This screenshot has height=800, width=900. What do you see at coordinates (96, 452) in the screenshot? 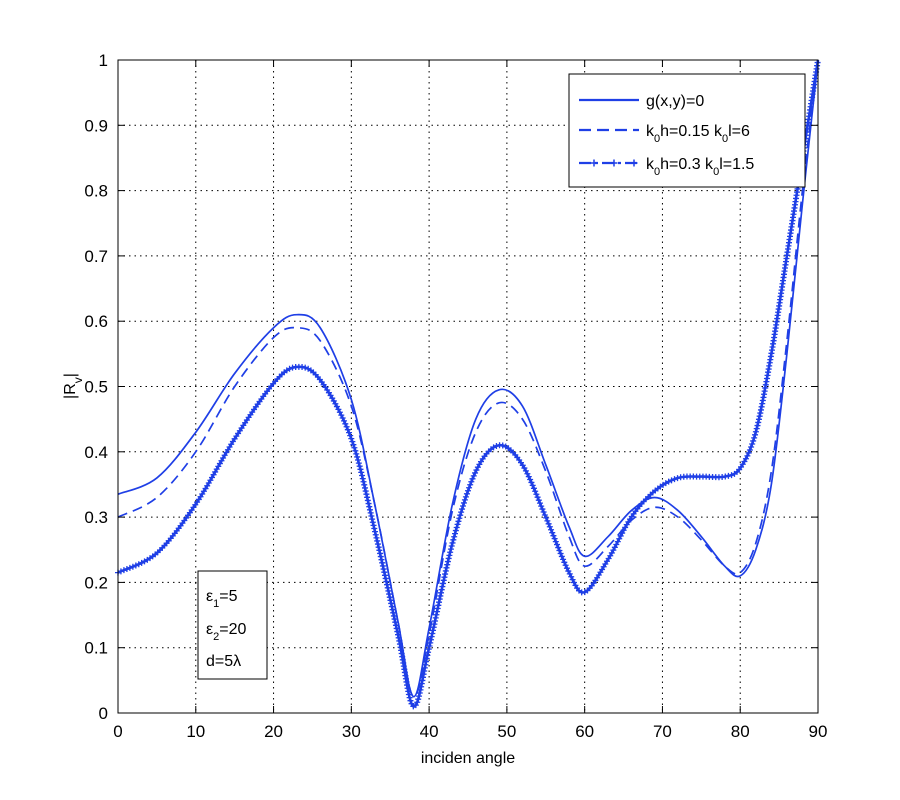
I see `y-tick-label: 0.4` at bounding box center [96, 452].